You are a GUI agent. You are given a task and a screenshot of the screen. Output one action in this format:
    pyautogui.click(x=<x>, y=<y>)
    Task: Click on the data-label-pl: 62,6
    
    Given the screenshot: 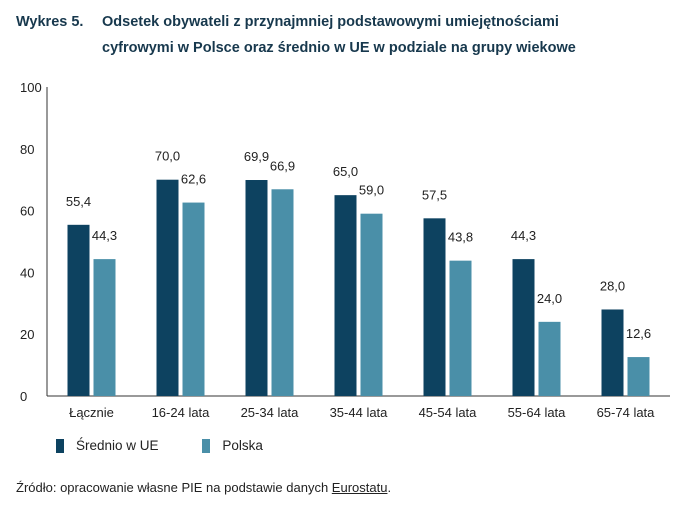 What is the action you would take?
    pyautogui.click(x=193, y=179)
    